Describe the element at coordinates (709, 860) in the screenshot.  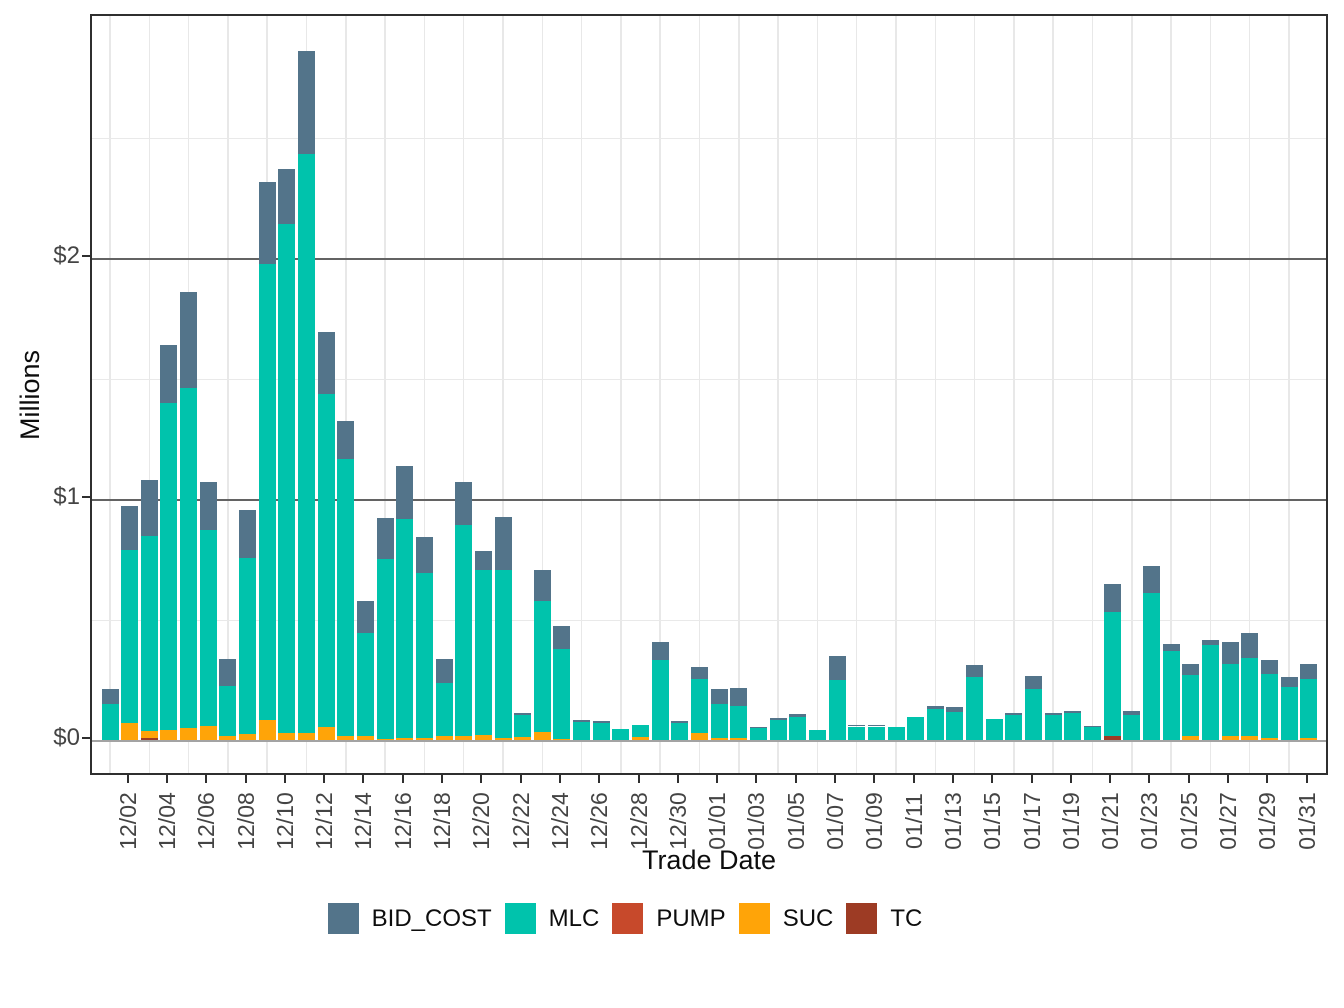
I see `x-axis-title: Trade Date` at that location.